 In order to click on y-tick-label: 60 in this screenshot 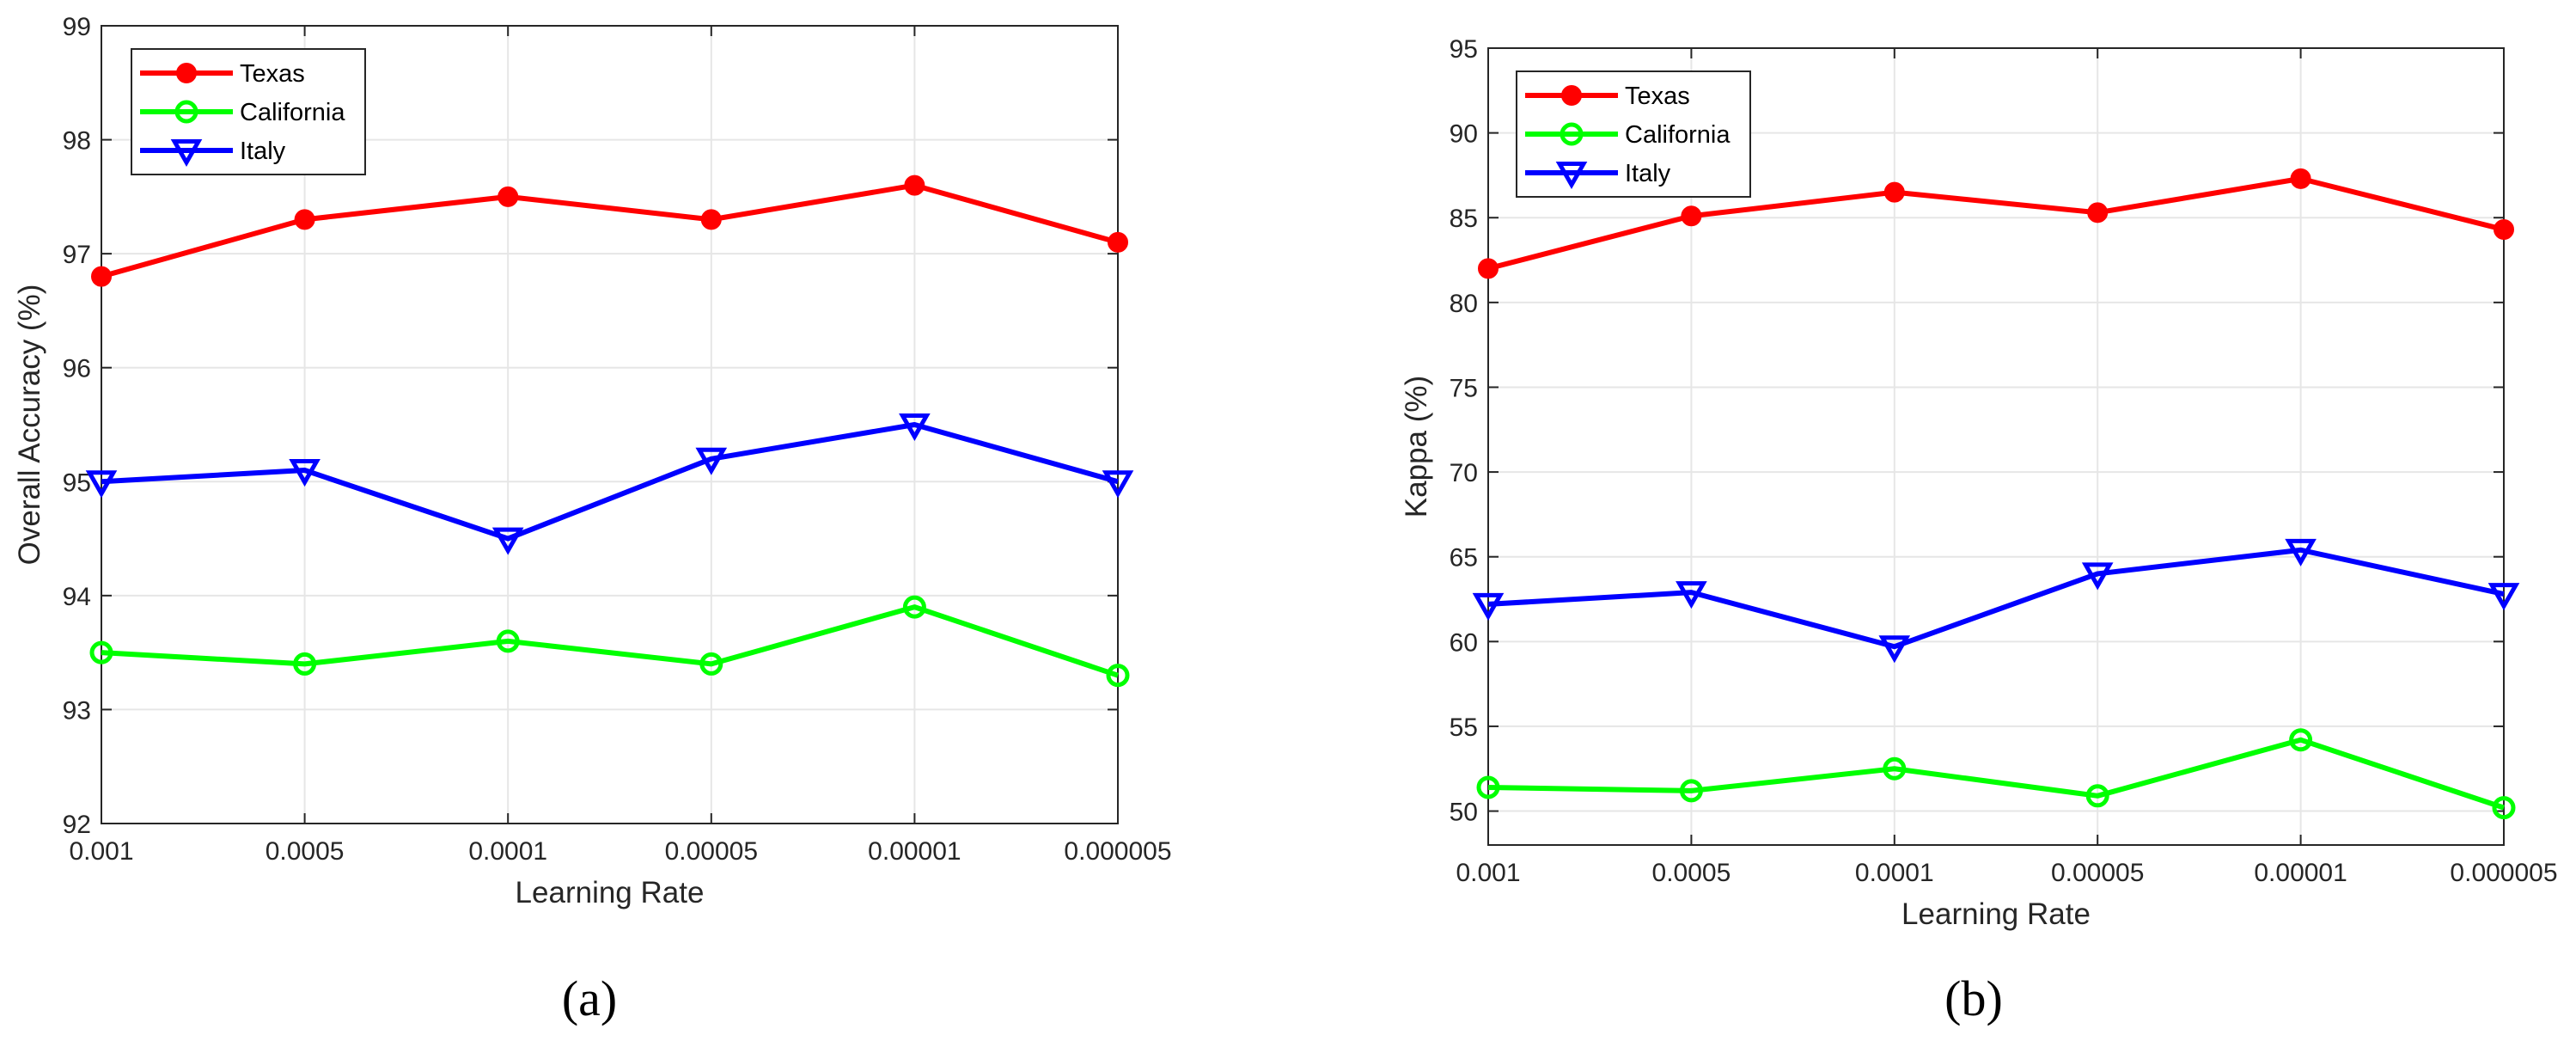, I will do `click(1464, 642)`.